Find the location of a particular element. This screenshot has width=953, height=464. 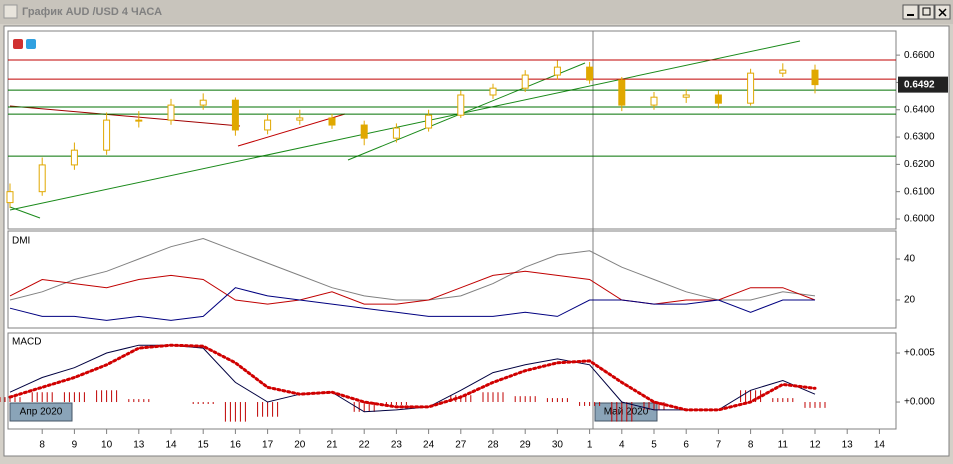

y-tick-label: 0.6300 is located at coordinates (919, 137).